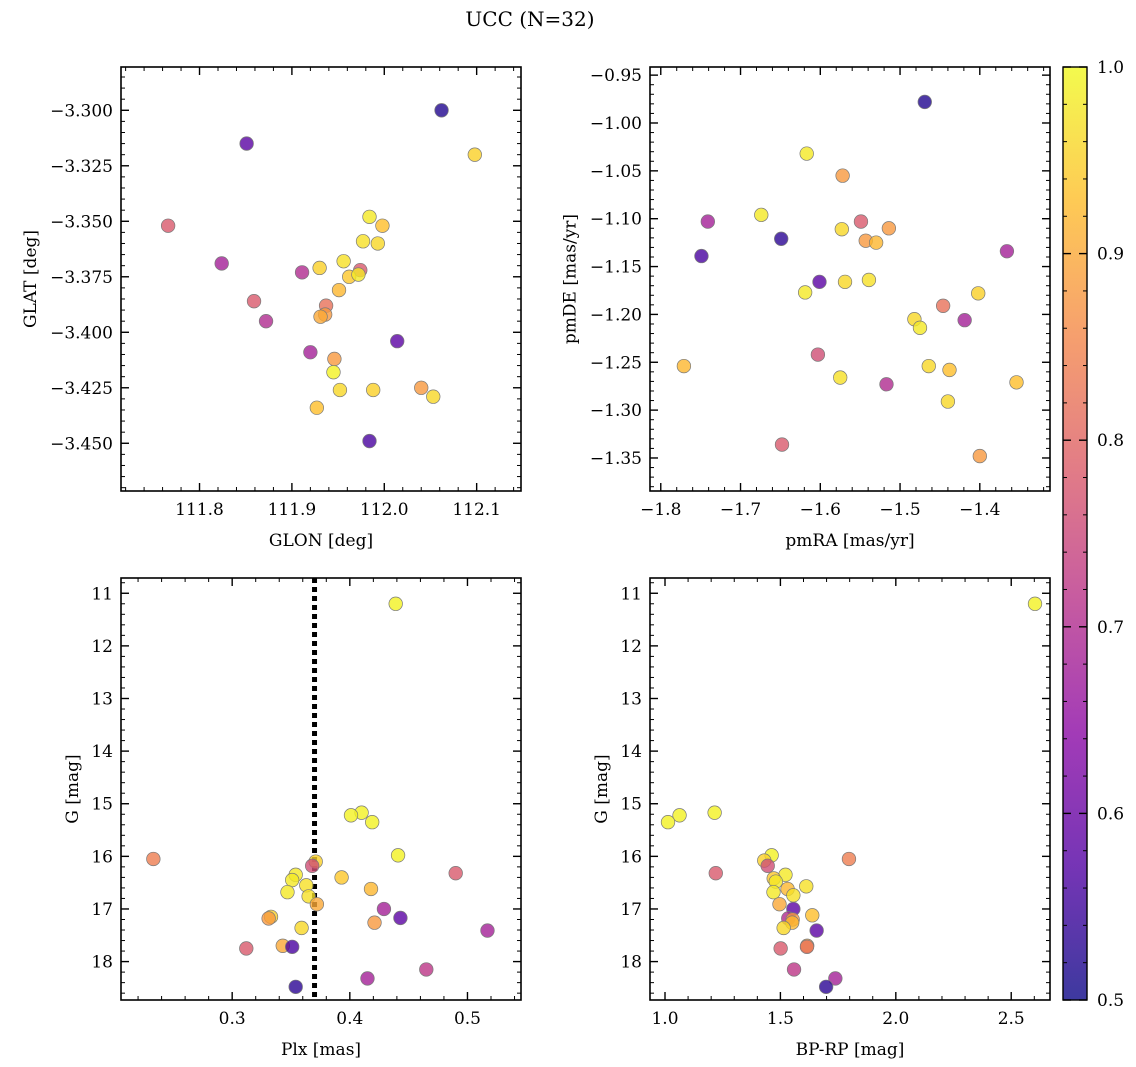 Image resolution: width=1136 pixels, height=1067 pixels. What do you see at coordinates (631, 910) in the screenshot?
I see `y-tick-label: 17` at bounding box center [631, 910].